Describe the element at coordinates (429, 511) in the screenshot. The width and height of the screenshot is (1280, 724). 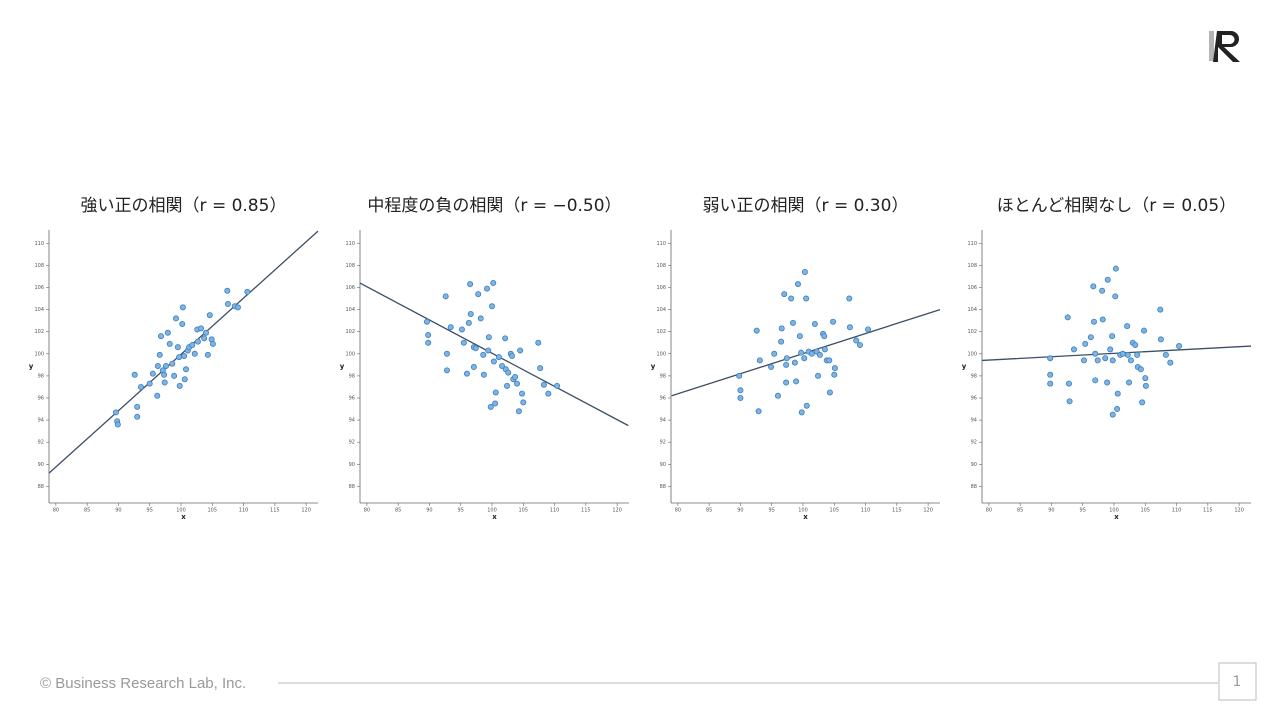
I see `x-tick-label: 90` at that location.